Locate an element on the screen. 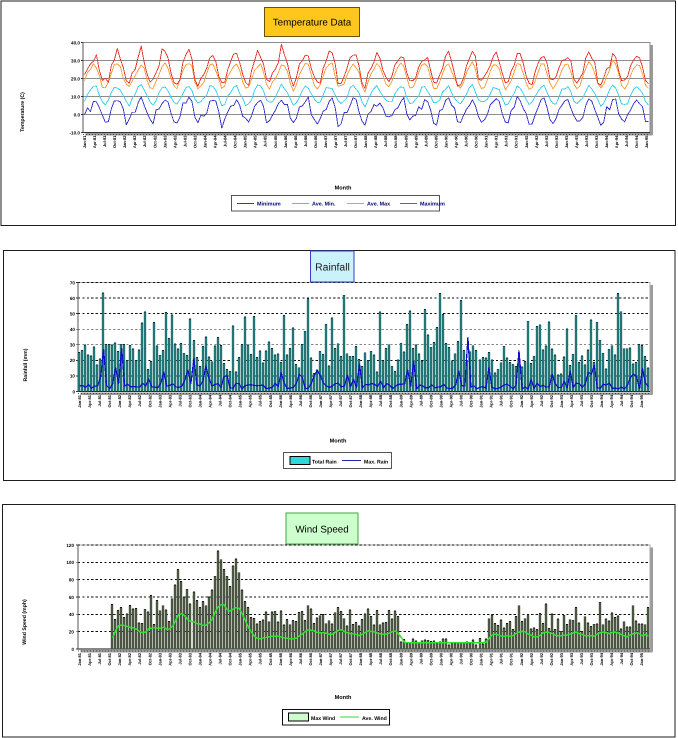 The width and height of the screenshot is (678, 738). svg-text: Jul-86 is located at coordinates (300, 658).